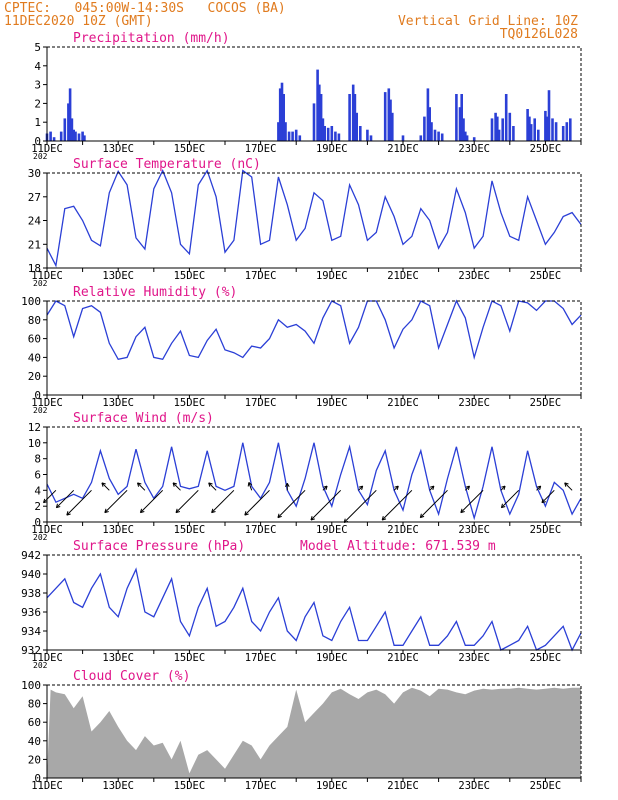 The height and width of the screenshot is (800, 618). I want to click on pressure-series-line, so click(314, 609).